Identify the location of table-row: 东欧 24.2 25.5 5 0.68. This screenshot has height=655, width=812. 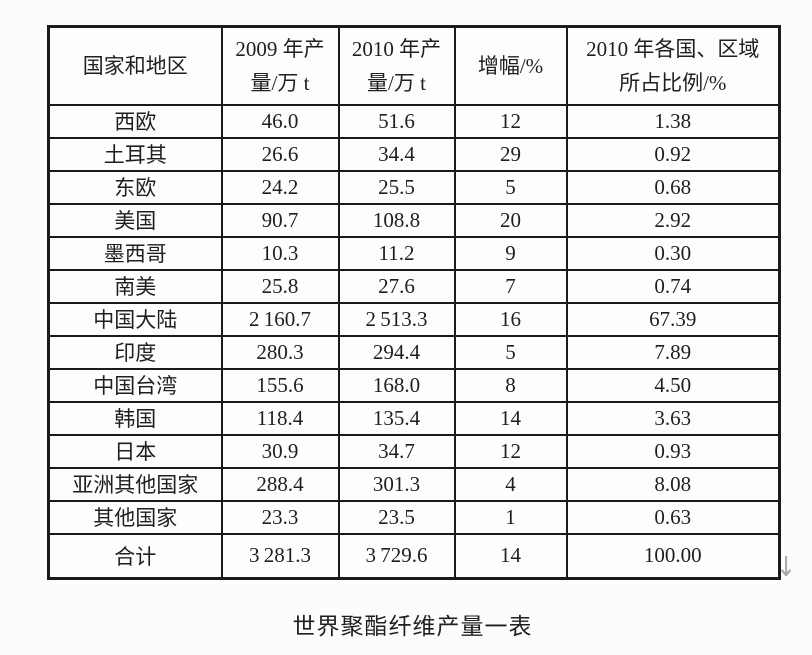
(414, 187).